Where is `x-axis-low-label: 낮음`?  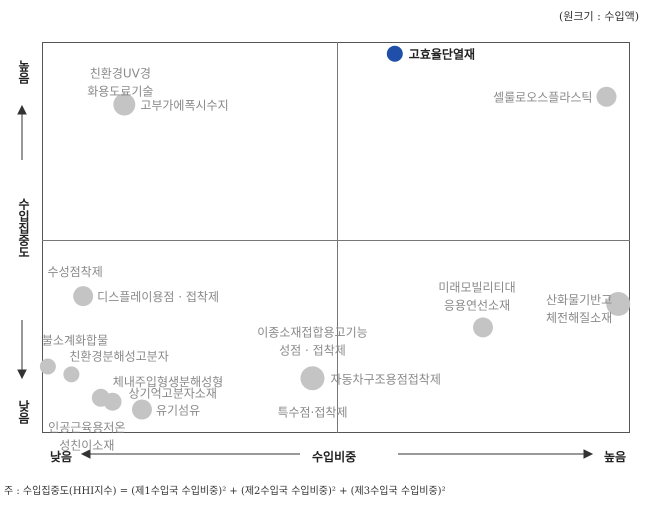
x-axis-low-label: 낮음 is located at coordinates (61, 457).